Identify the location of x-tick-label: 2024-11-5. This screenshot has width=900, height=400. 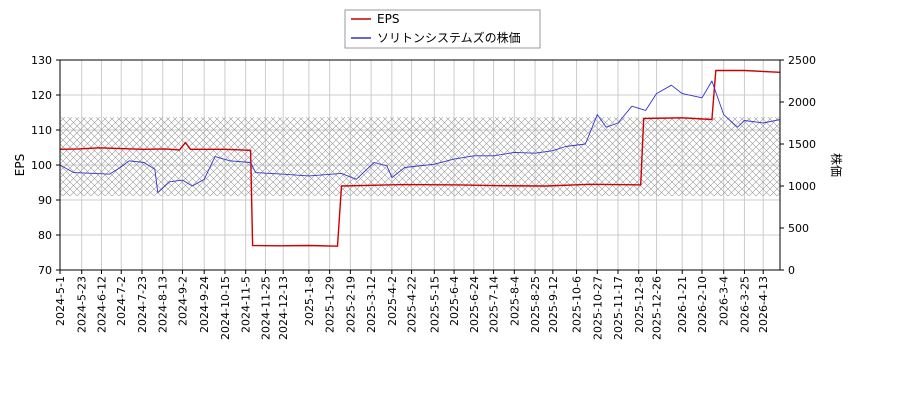
(246, 304).